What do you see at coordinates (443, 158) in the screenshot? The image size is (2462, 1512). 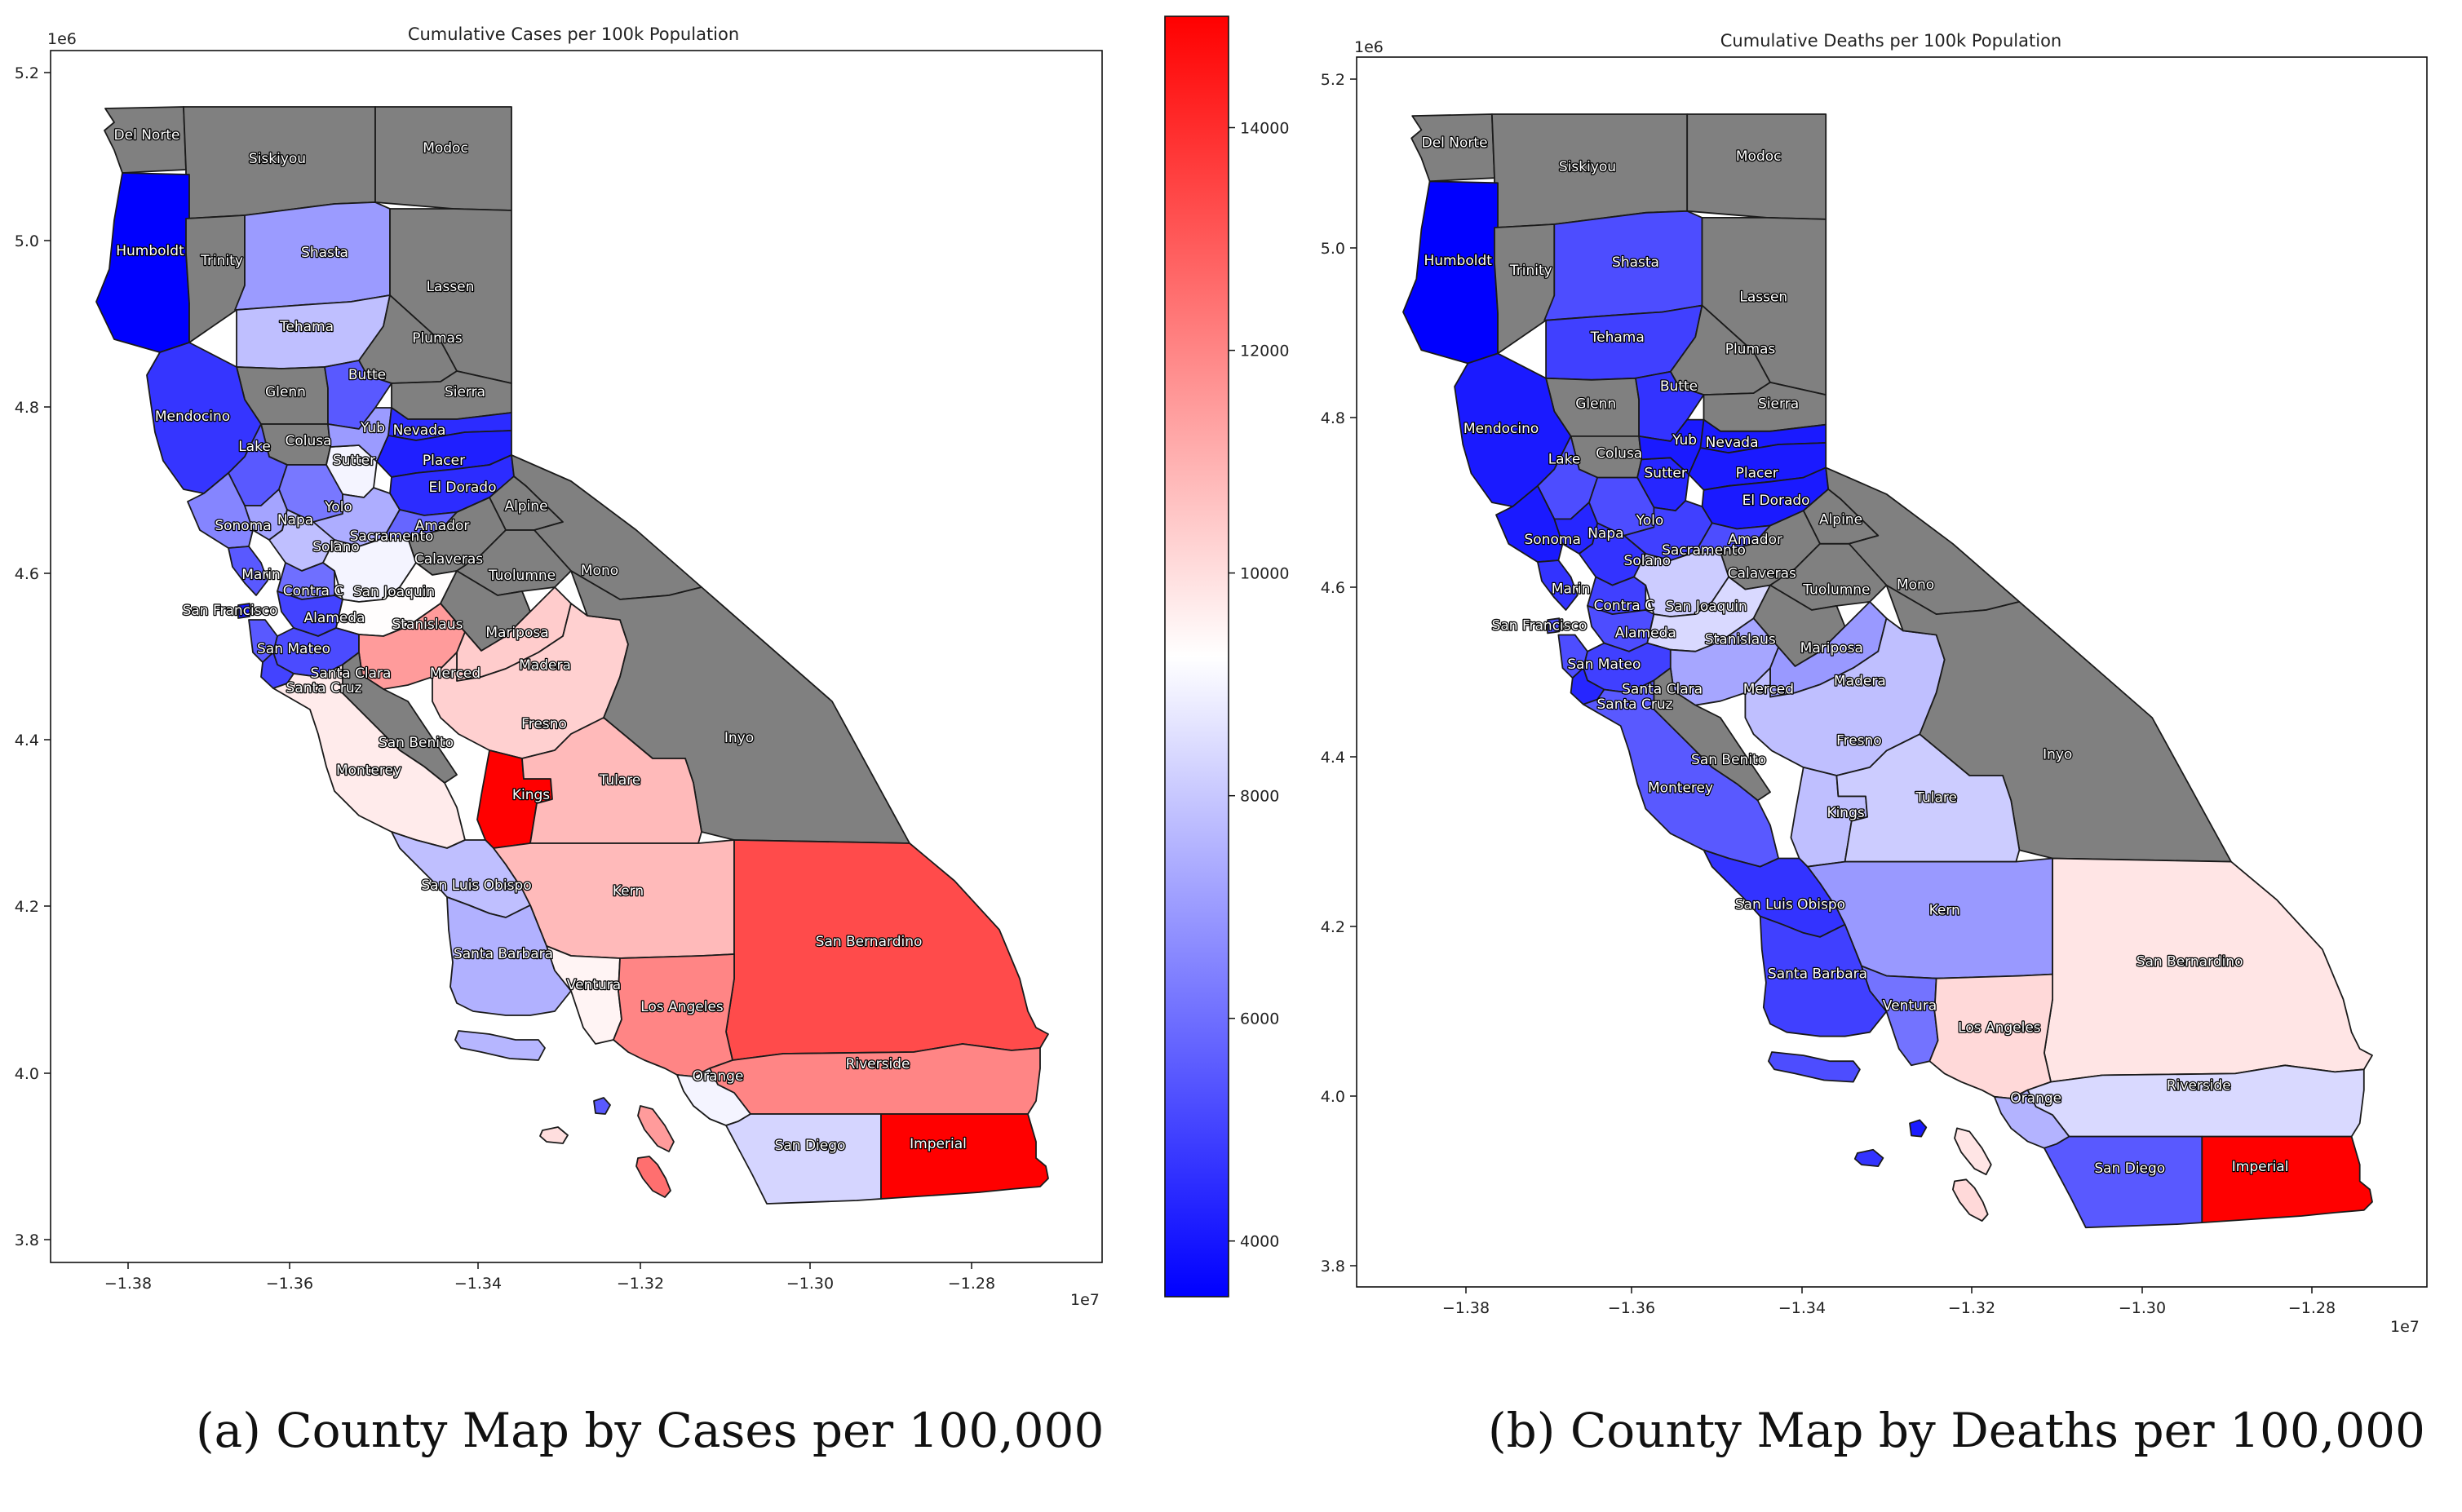 I see `county-modoc-cases` at bounding box center [443, 158].